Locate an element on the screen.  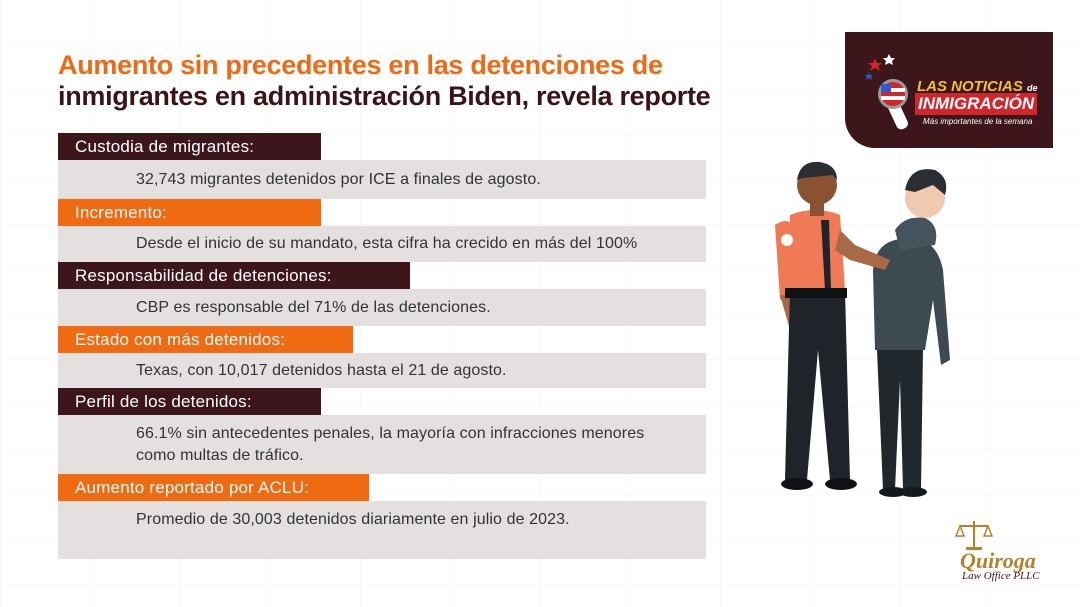
fact-label: Estado con más detenidos: is located at coordinates (205, 339).